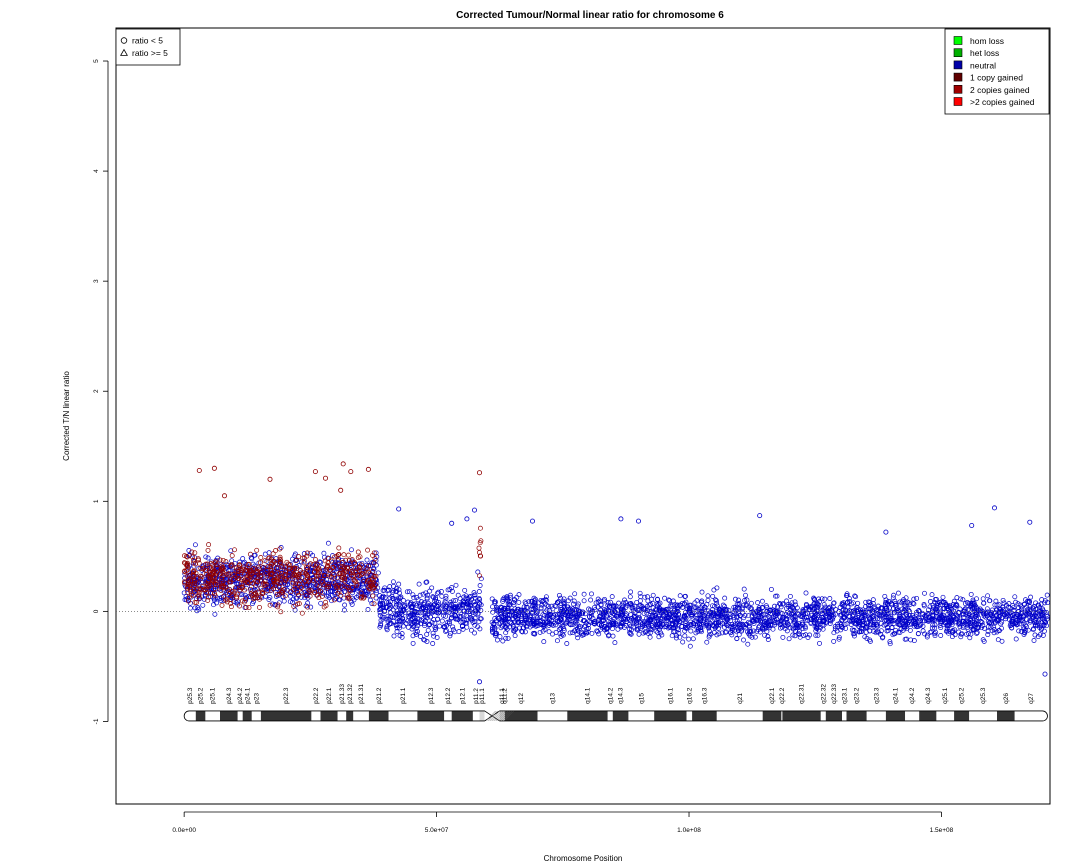  Describe the element at coordinates (229, 695) in the screenshot. I see `ideogram-band-label: p24.3` at that location.